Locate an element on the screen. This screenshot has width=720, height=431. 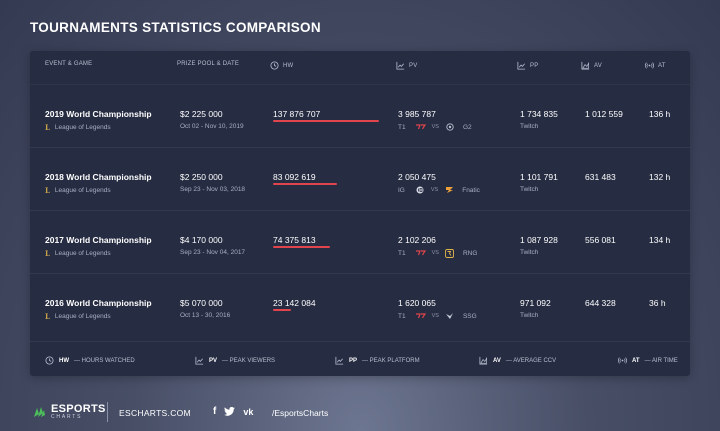
vk-icon: vk is located at coordinates (248, 411).